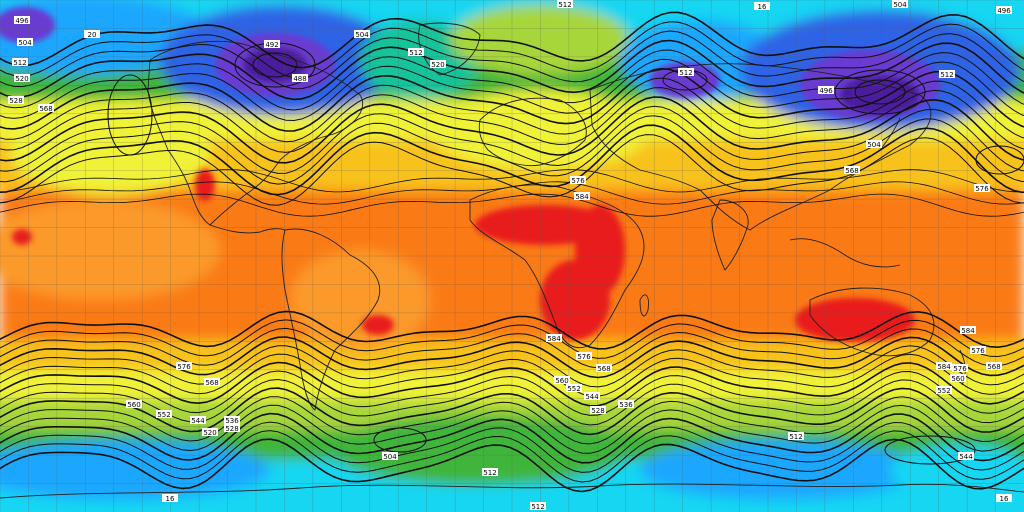 The width and height of the screenshot is (1024, 512). I want to click on contour-label: 492, so click(272, 44).